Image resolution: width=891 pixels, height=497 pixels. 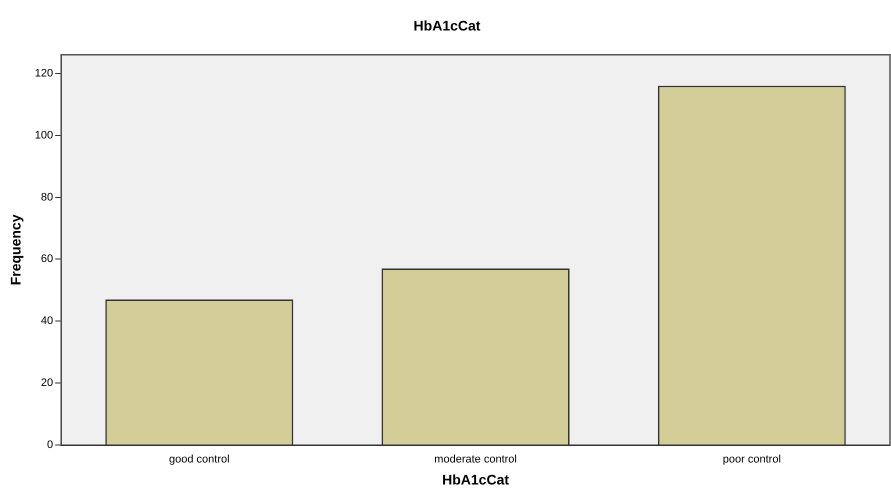 What do you see at coordinates (15, 250) in the screenshot?
I see `y-axis-title: Frequency` at bounding box center [15, 250].